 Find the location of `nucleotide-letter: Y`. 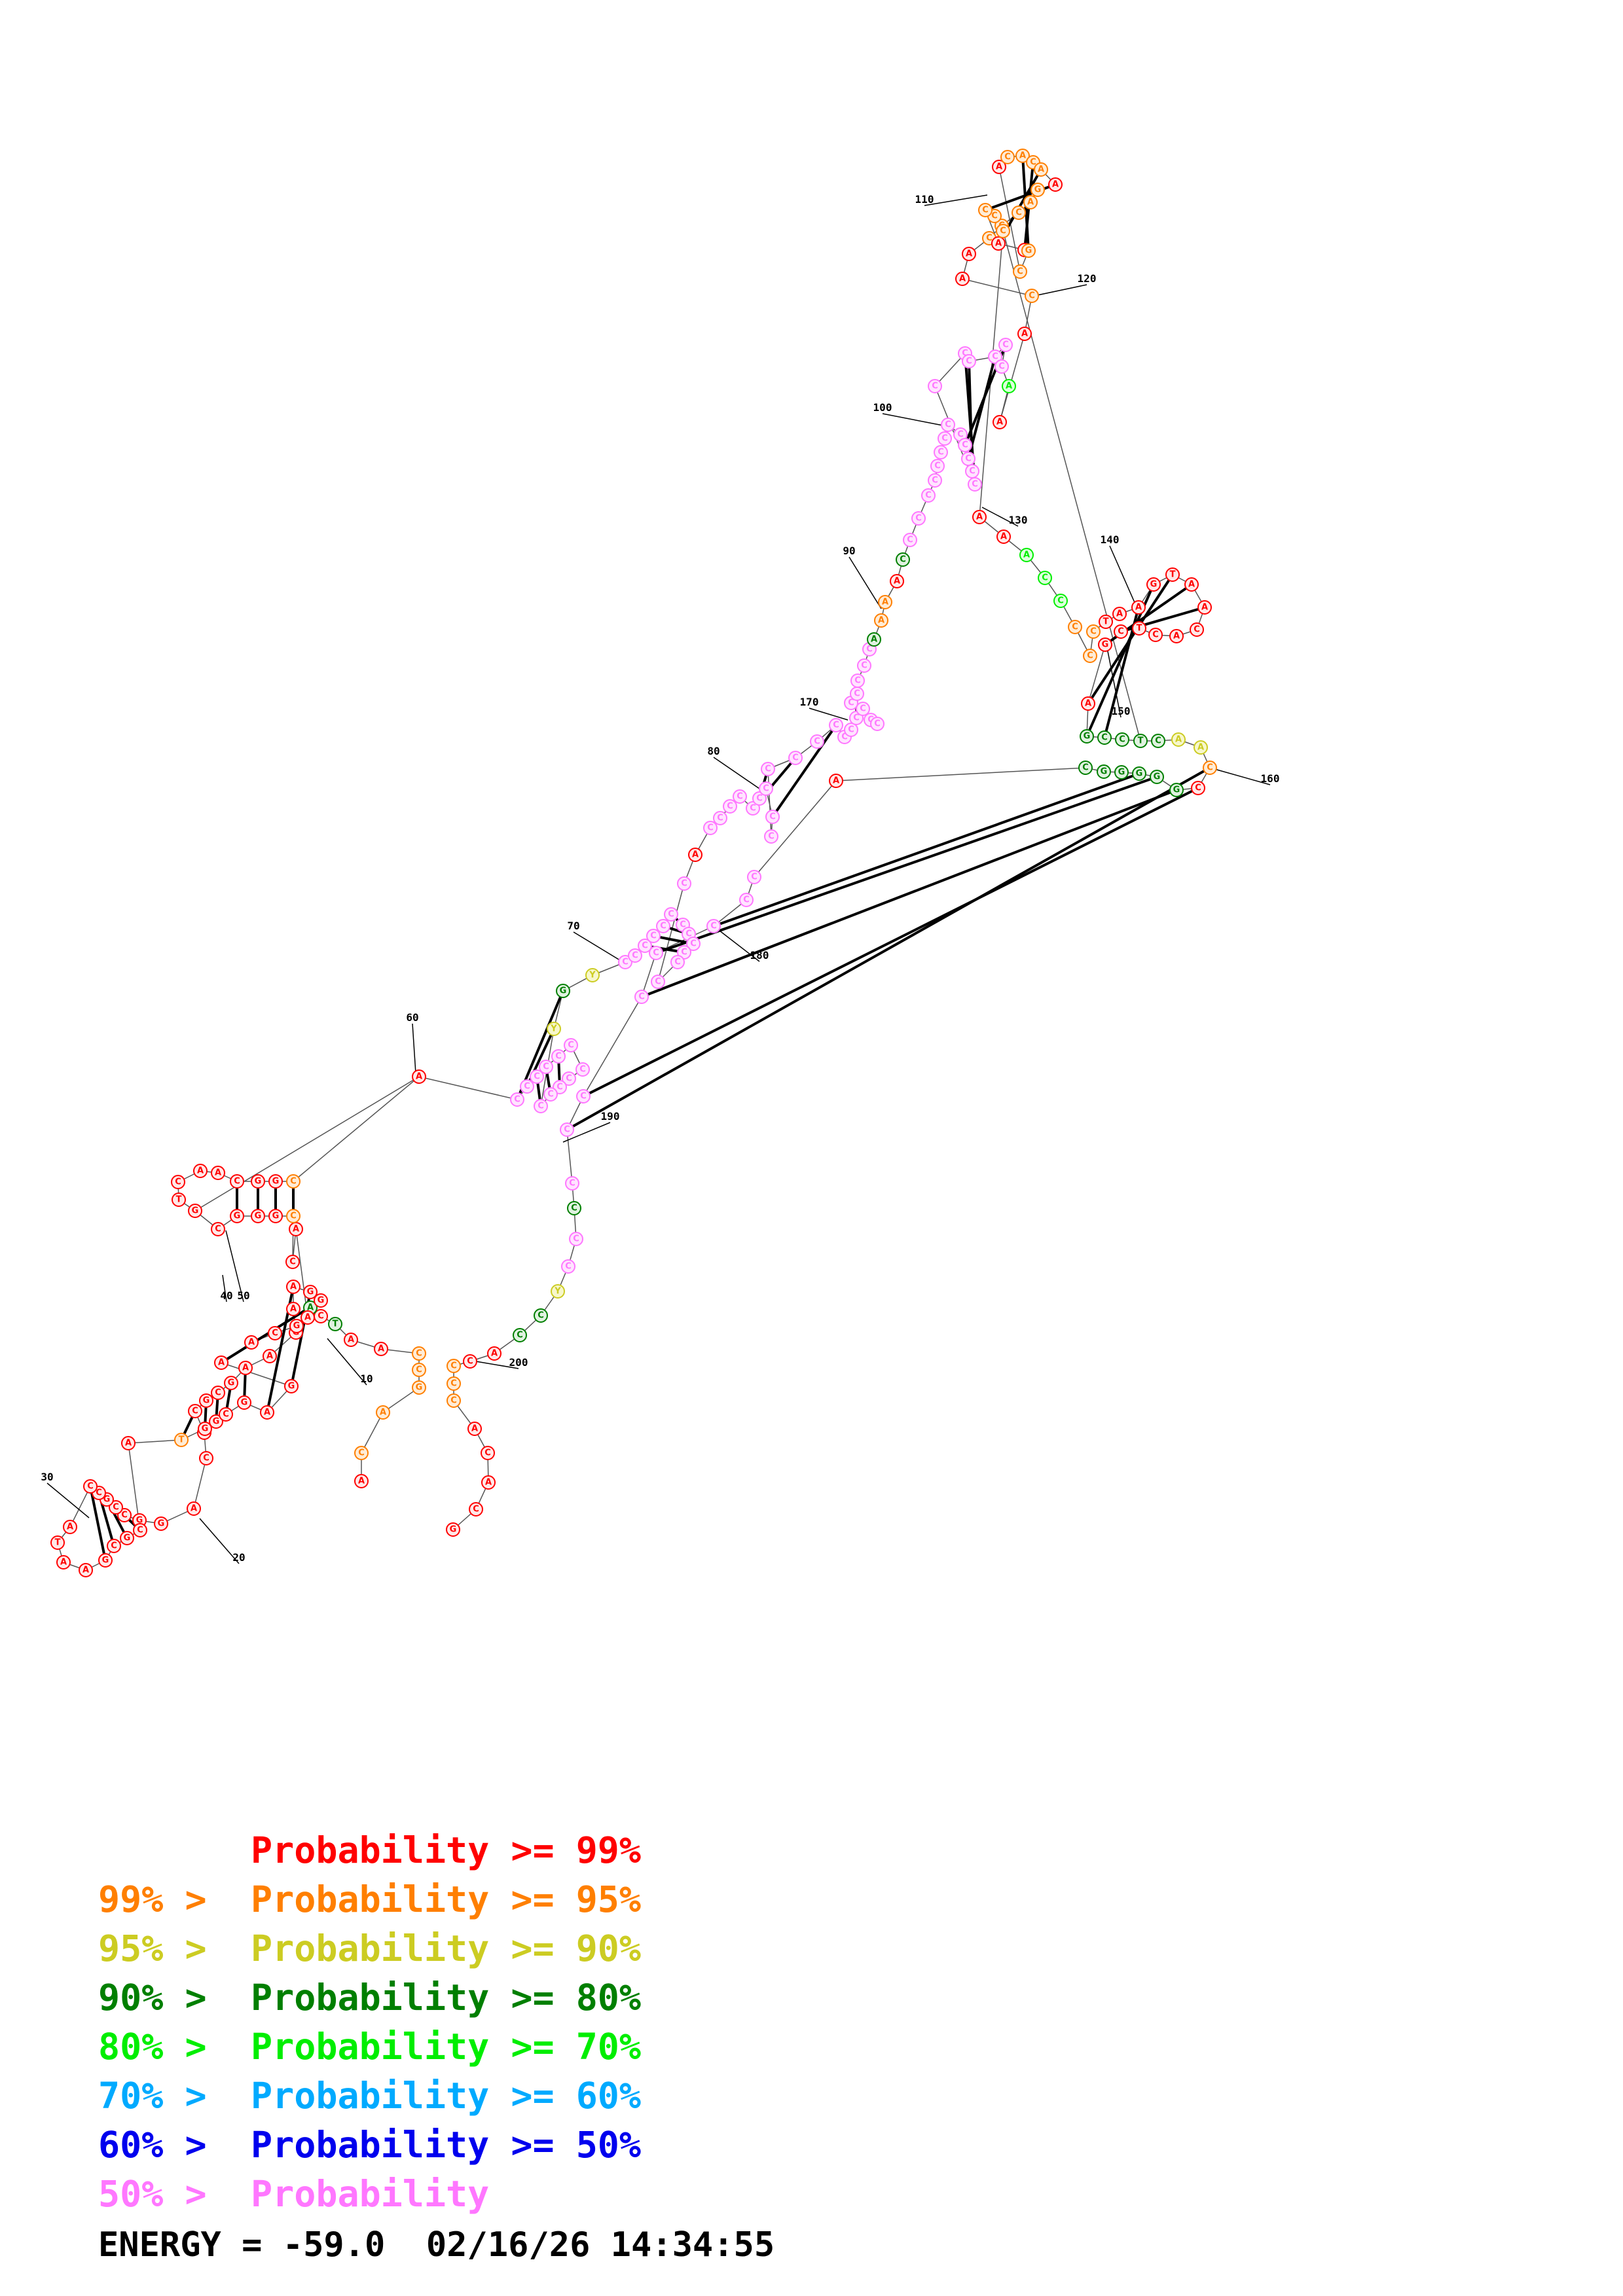

nucleotide-letter: Y is located at coordinates (592, 975).